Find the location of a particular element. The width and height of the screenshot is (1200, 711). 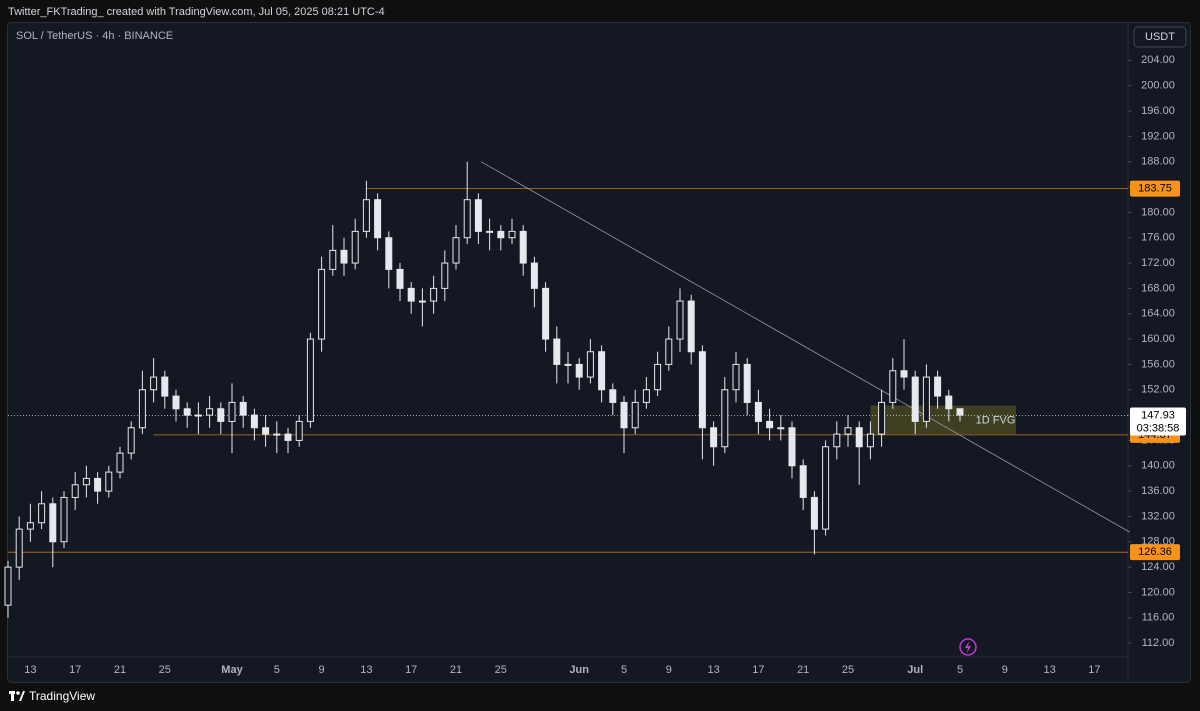

y-tick-label: 188.00 is located at coordinates (1158, 162).